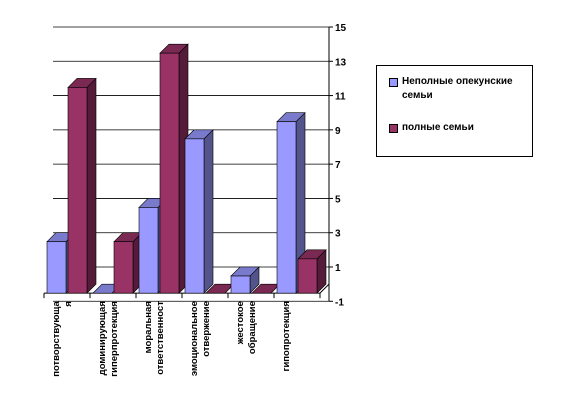  I want to click on tick-label: 11, so click(340, 97).